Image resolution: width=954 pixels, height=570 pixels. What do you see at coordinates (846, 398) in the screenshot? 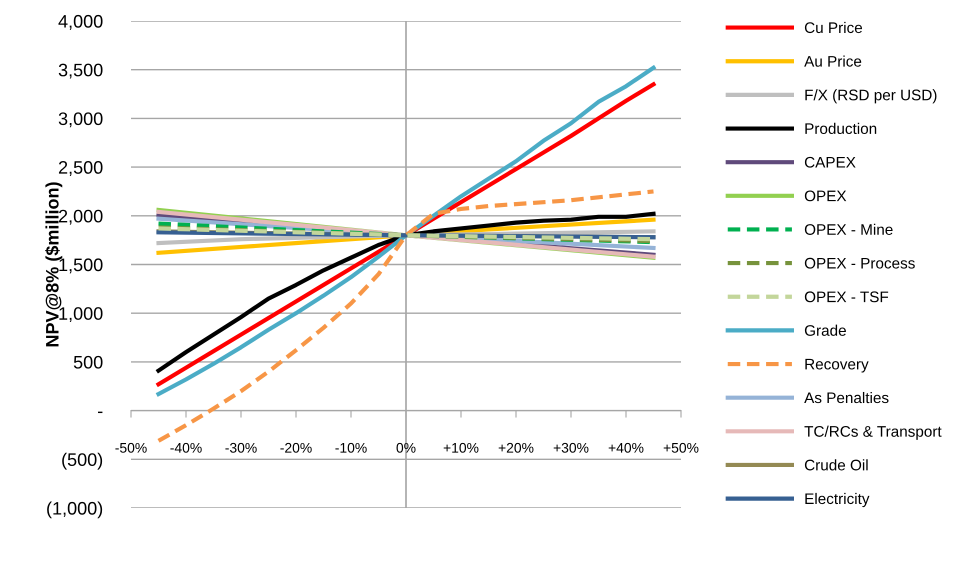
I see `legend-label: As Penalties` at bounding box center [846, 398].